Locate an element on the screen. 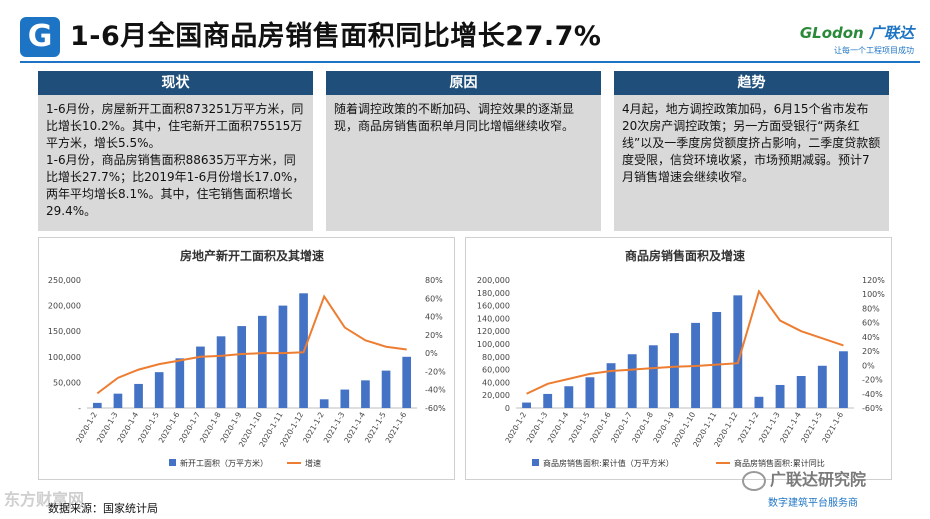 This screenshot has width=930, height=519. y-right-tick-label: 100% is located at coordinates (873, 294).